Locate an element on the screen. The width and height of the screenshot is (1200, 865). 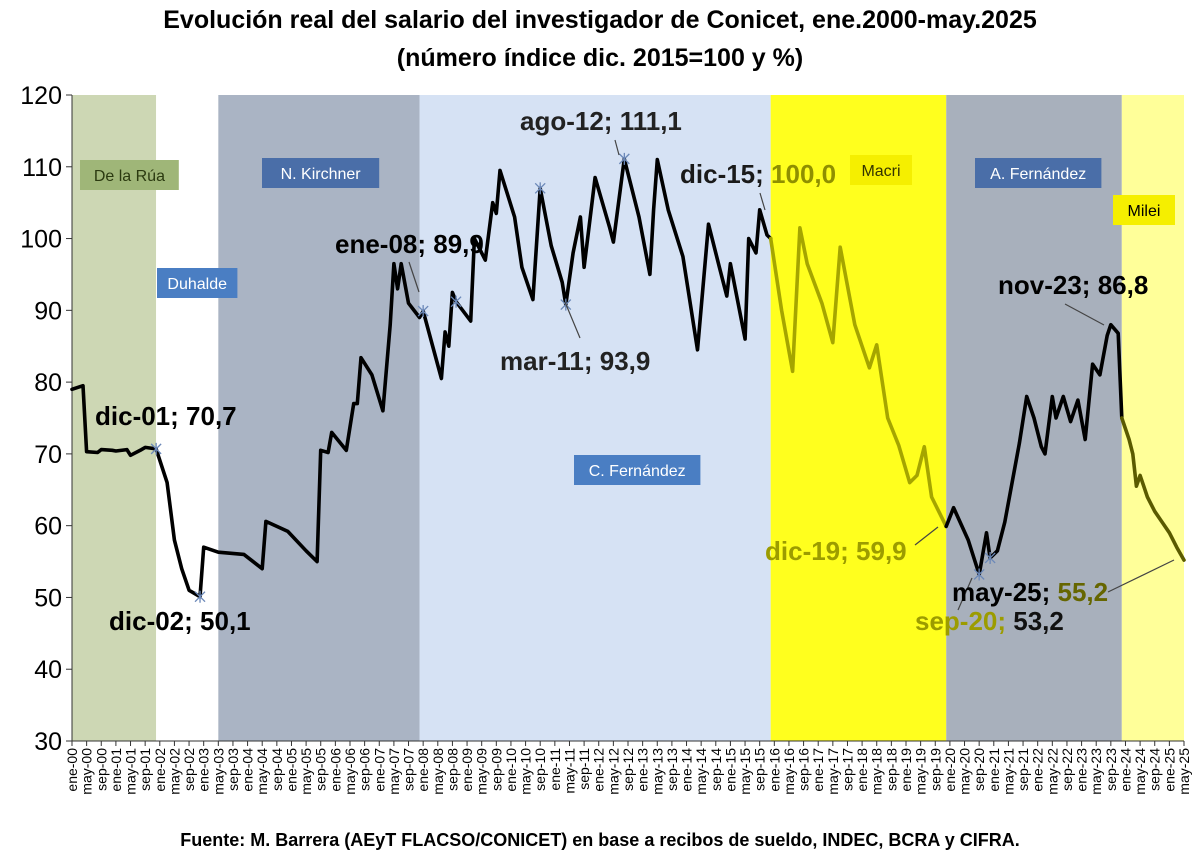
data-label: dic-02; 50,1 is located at coordinates (180, 621).